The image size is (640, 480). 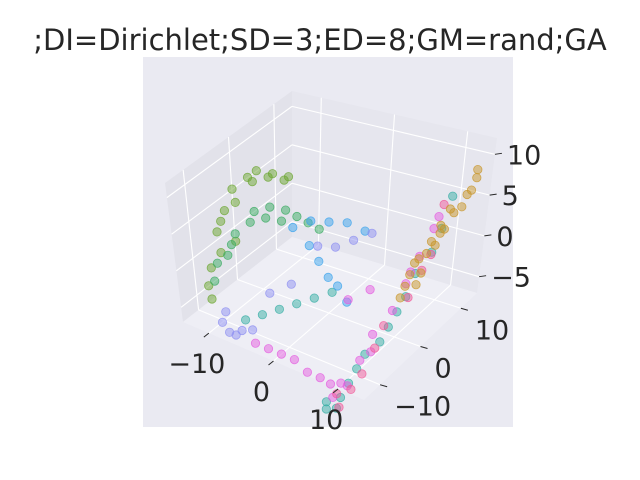 What do you see at coordinates (492, 330) in the screenshot?
I see `y-tick-label: 10` at bounding box center [492, 330].